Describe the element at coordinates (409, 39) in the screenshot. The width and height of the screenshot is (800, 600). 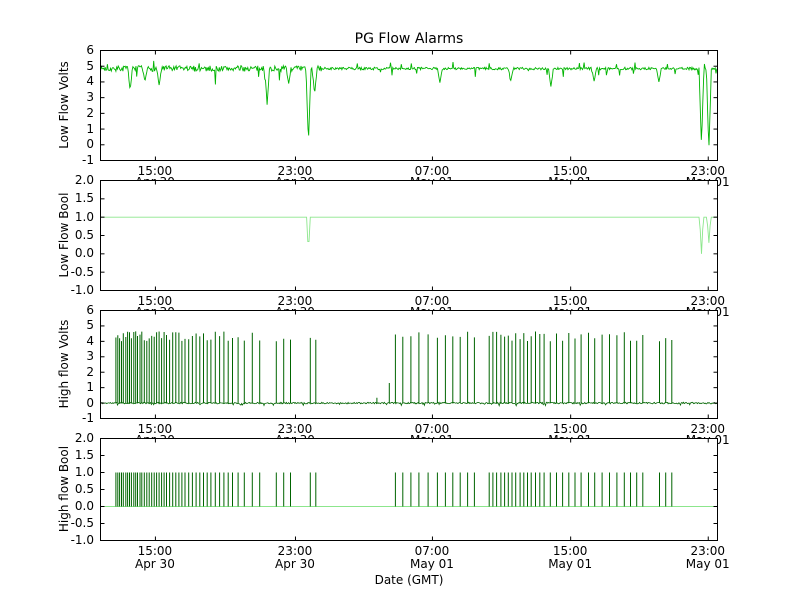
I see `chart-title: PG Flow Alarms` at that location.